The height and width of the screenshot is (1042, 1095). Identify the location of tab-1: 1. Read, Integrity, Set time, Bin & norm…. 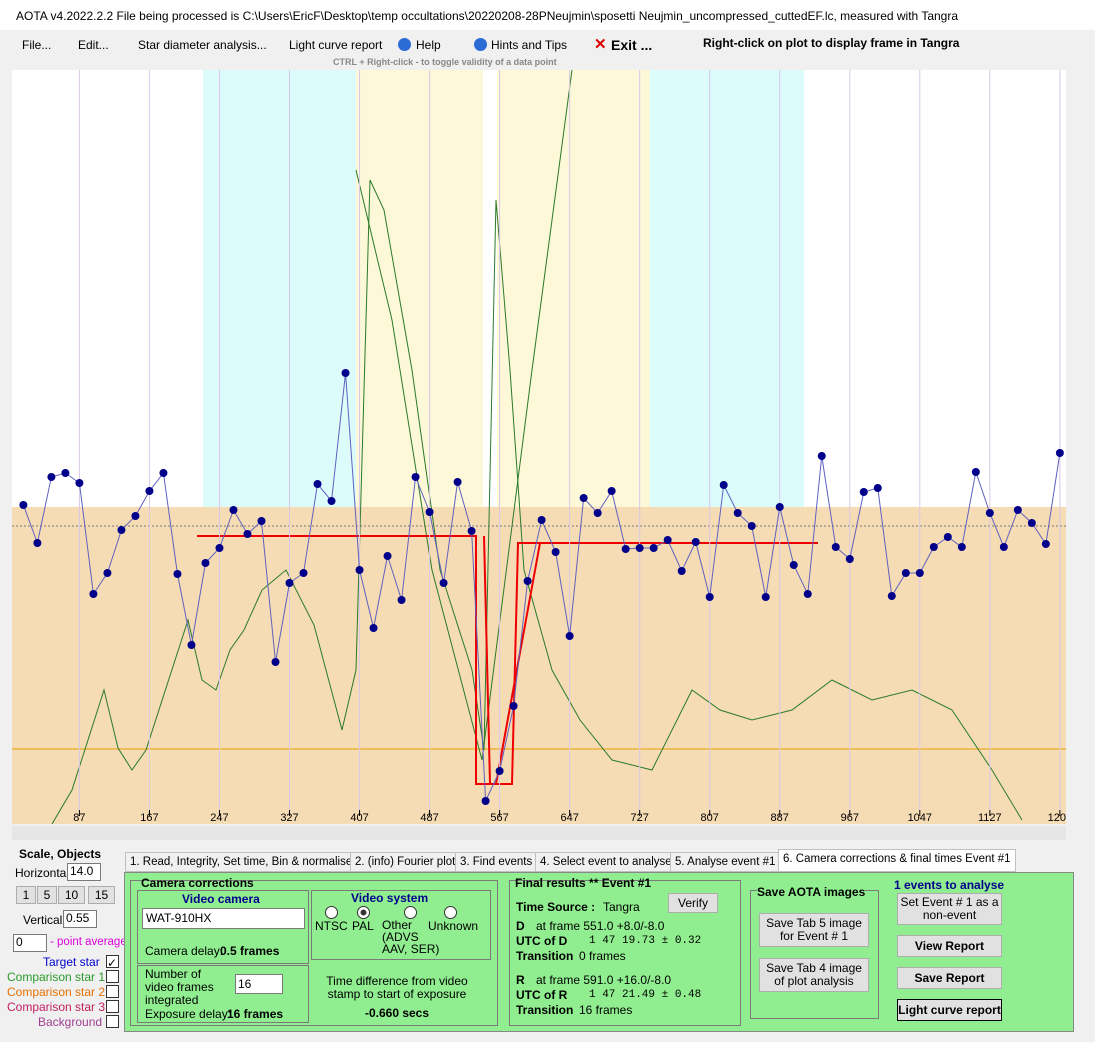
(241, 862).